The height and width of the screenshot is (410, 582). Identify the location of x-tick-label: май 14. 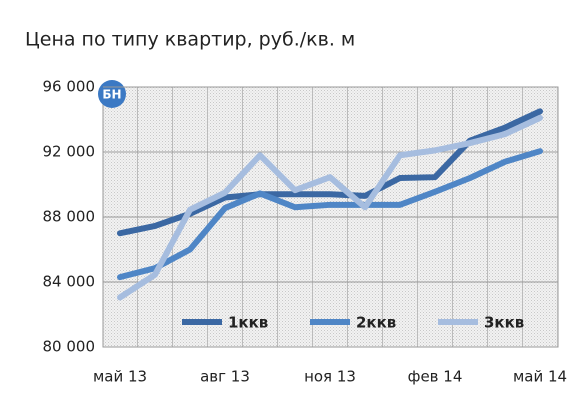
(540, 377).